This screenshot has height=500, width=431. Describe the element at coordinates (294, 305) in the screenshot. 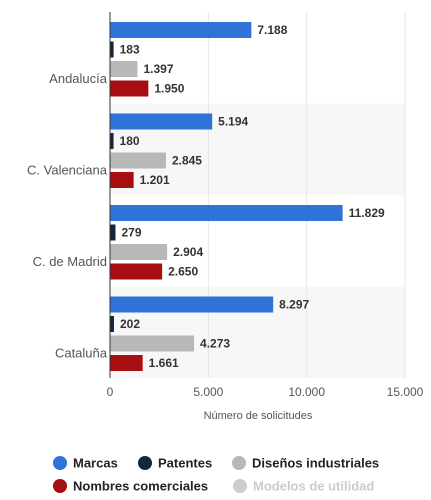

I see `value-label: 8.297` at that location.